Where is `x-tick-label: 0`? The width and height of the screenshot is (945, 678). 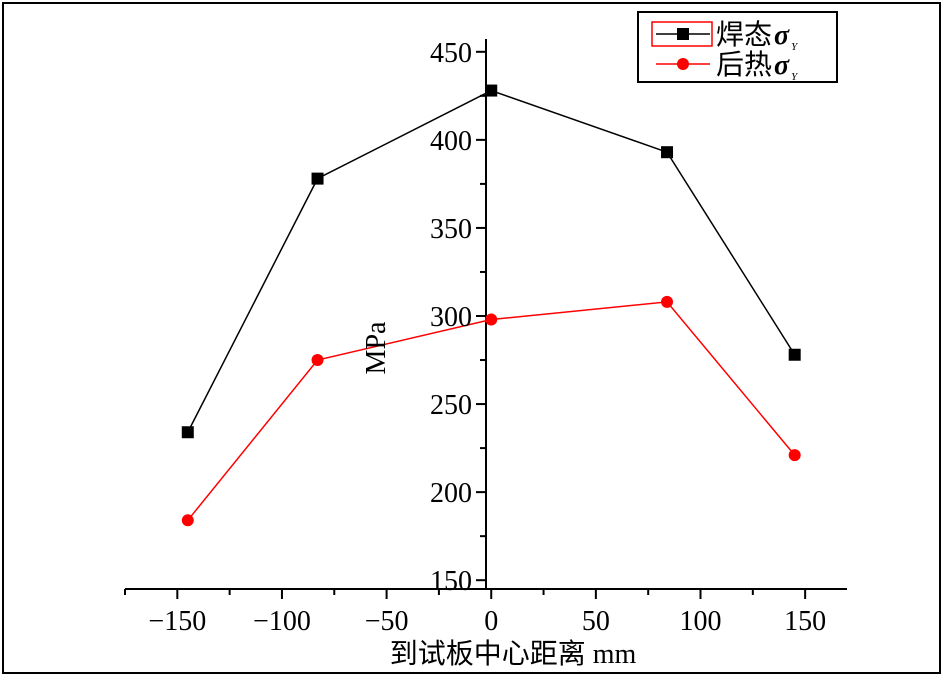 x-tick-label: 0 is located at coordinates (491, 621).